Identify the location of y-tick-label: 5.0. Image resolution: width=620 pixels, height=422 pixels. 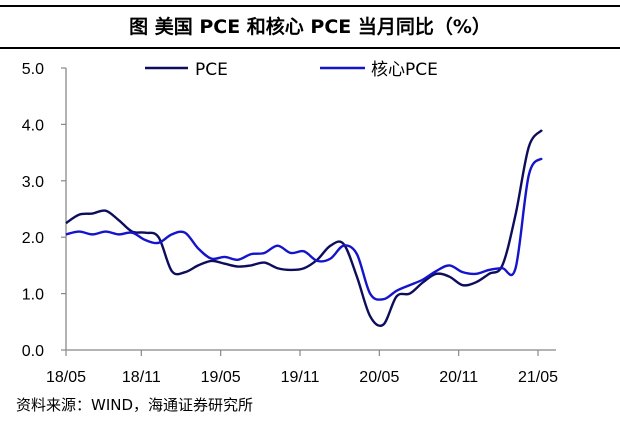
(33, 69).